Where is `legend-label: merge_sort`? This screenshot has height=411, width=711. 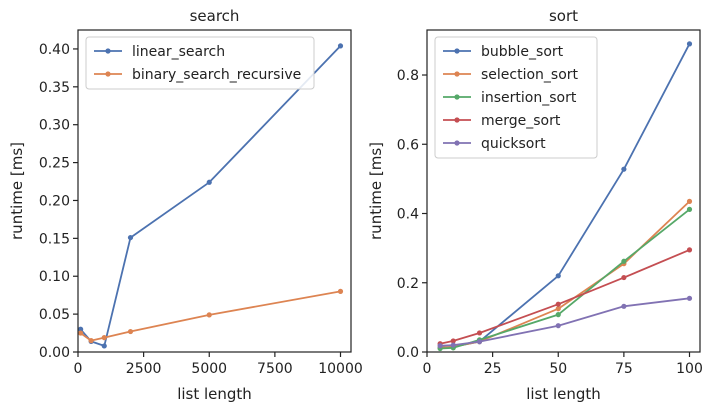
legend-label: merge_sort is located at coordinates (521, 121).